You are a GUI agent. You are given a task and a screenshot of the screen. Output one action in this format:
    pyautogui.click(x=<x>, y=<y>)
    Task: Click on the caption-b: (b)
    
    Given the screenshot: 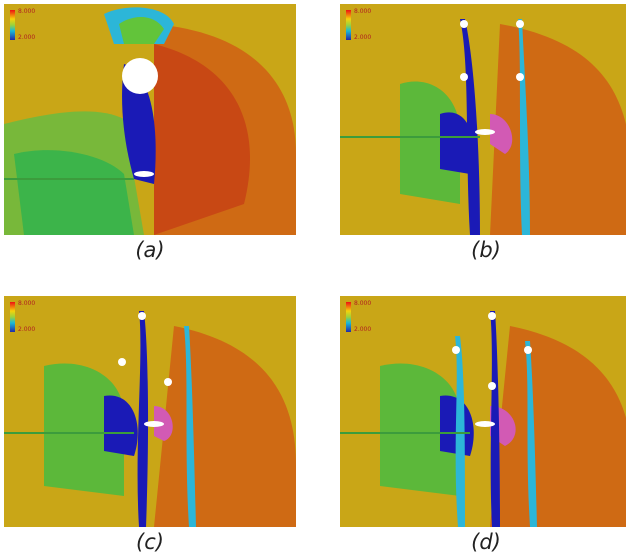 What is the action you would take?
    pyautogui.click(x=486, y=250)
    